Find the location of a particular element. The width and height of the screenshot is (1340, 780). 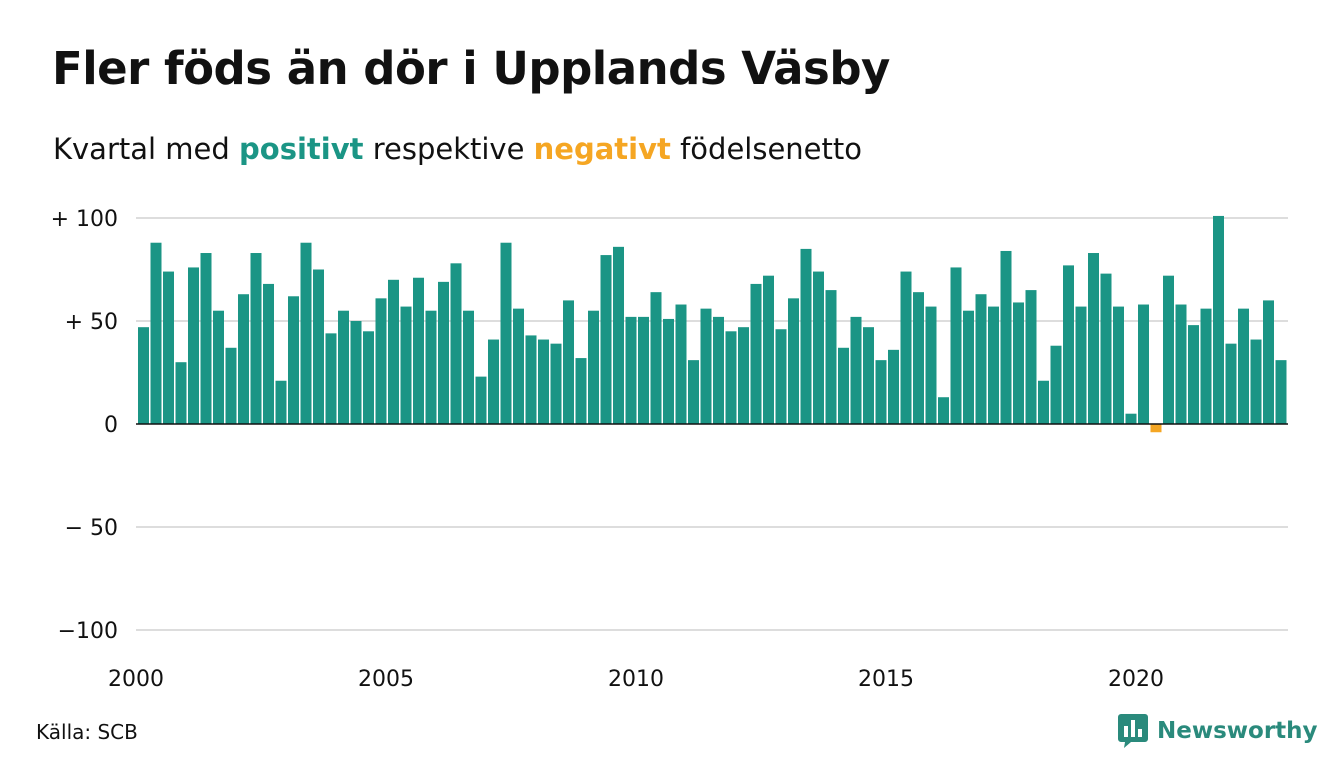

subtitle-text-mid: respektive is located at coordinates (448, 149).